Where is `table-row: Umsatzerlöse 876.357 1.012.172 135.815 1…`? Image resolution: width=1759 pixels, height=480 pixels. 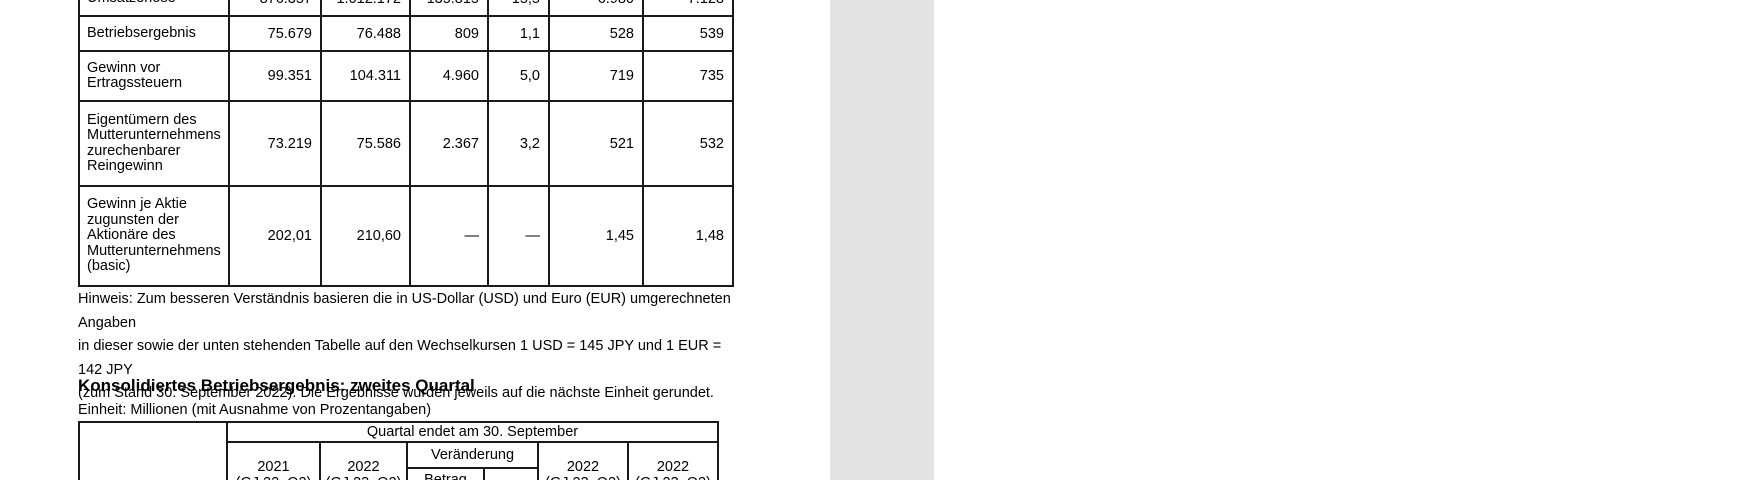 table-row: Umsatzerlöse 876.357 1.012.172 135.815 1… is located at coordinates (406, 8).